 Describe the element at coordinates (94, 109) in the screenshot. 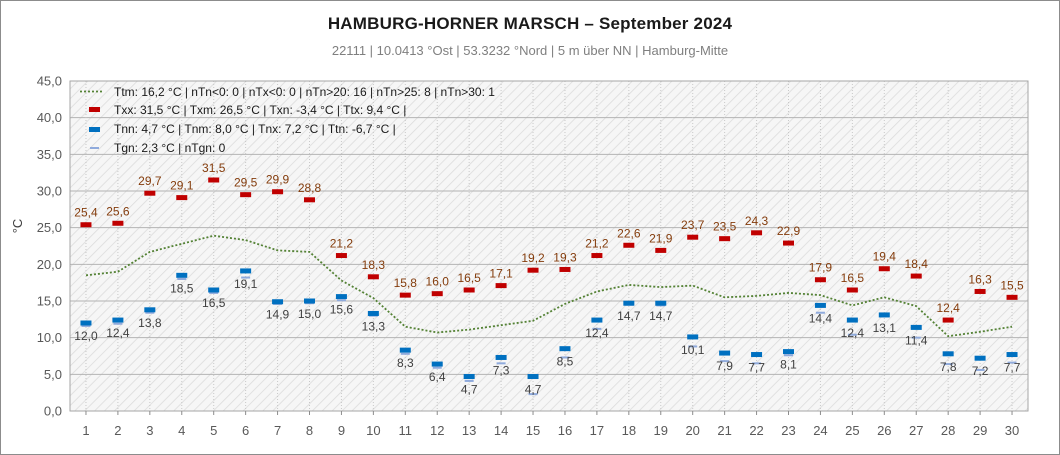

I see `legend-max-marker` at that location.